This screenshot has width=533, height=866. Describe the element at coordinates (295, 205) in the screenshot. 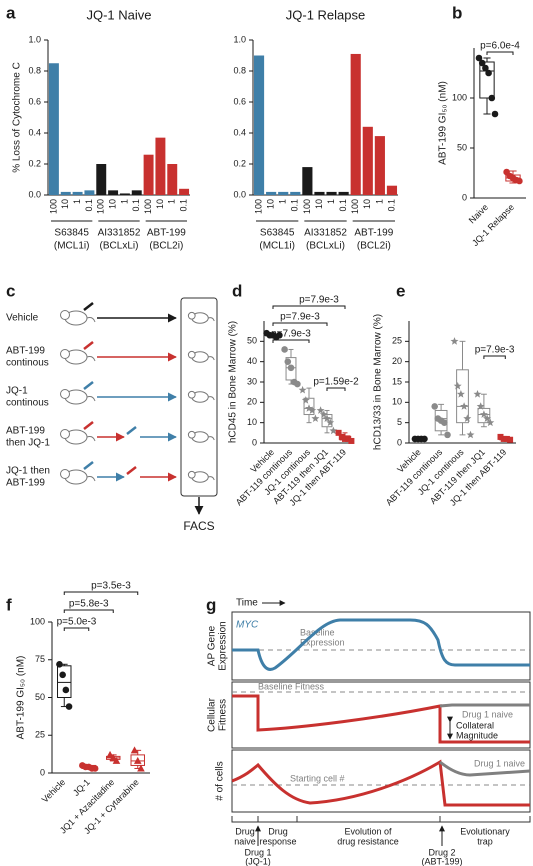

I see `x-tick-label: 0.1` at that location.